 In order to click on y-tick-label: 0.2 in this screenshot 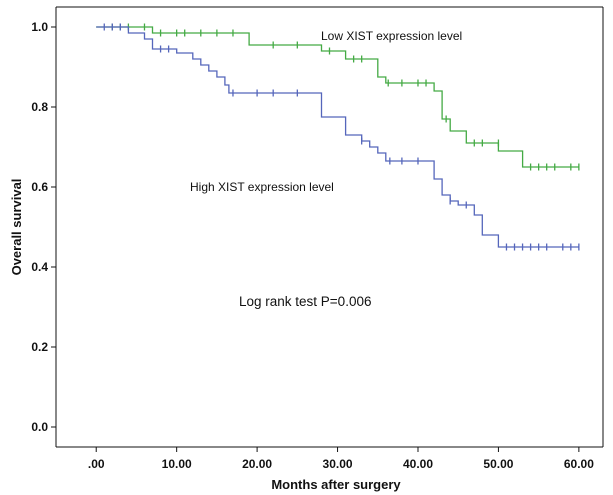, I will do `click(39, 347)`.